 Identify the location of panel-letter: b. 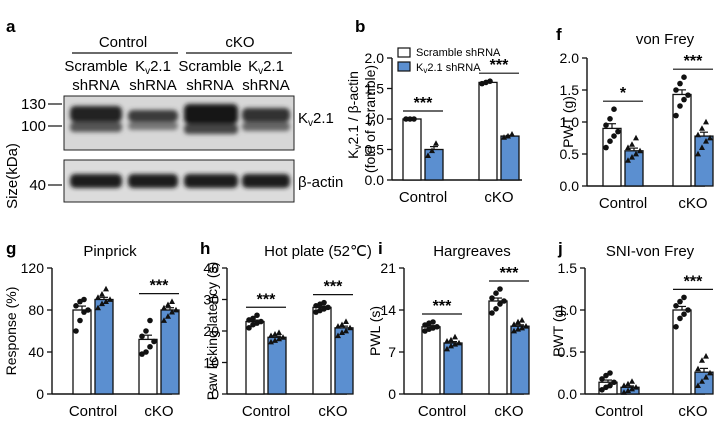
(360, 26).